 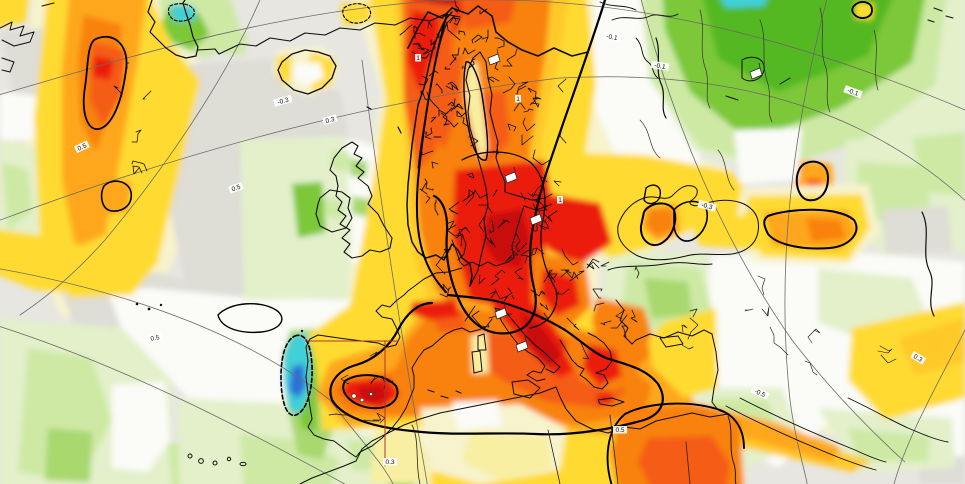 I want to click on svg-text: -0.5, so click(x=759, y=393).